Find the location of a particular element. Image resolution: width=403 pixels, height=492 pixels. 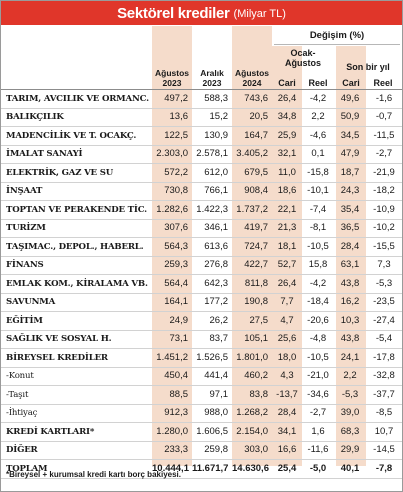

cell-y_cari: -5,3 is located at coordinates (350, 395).